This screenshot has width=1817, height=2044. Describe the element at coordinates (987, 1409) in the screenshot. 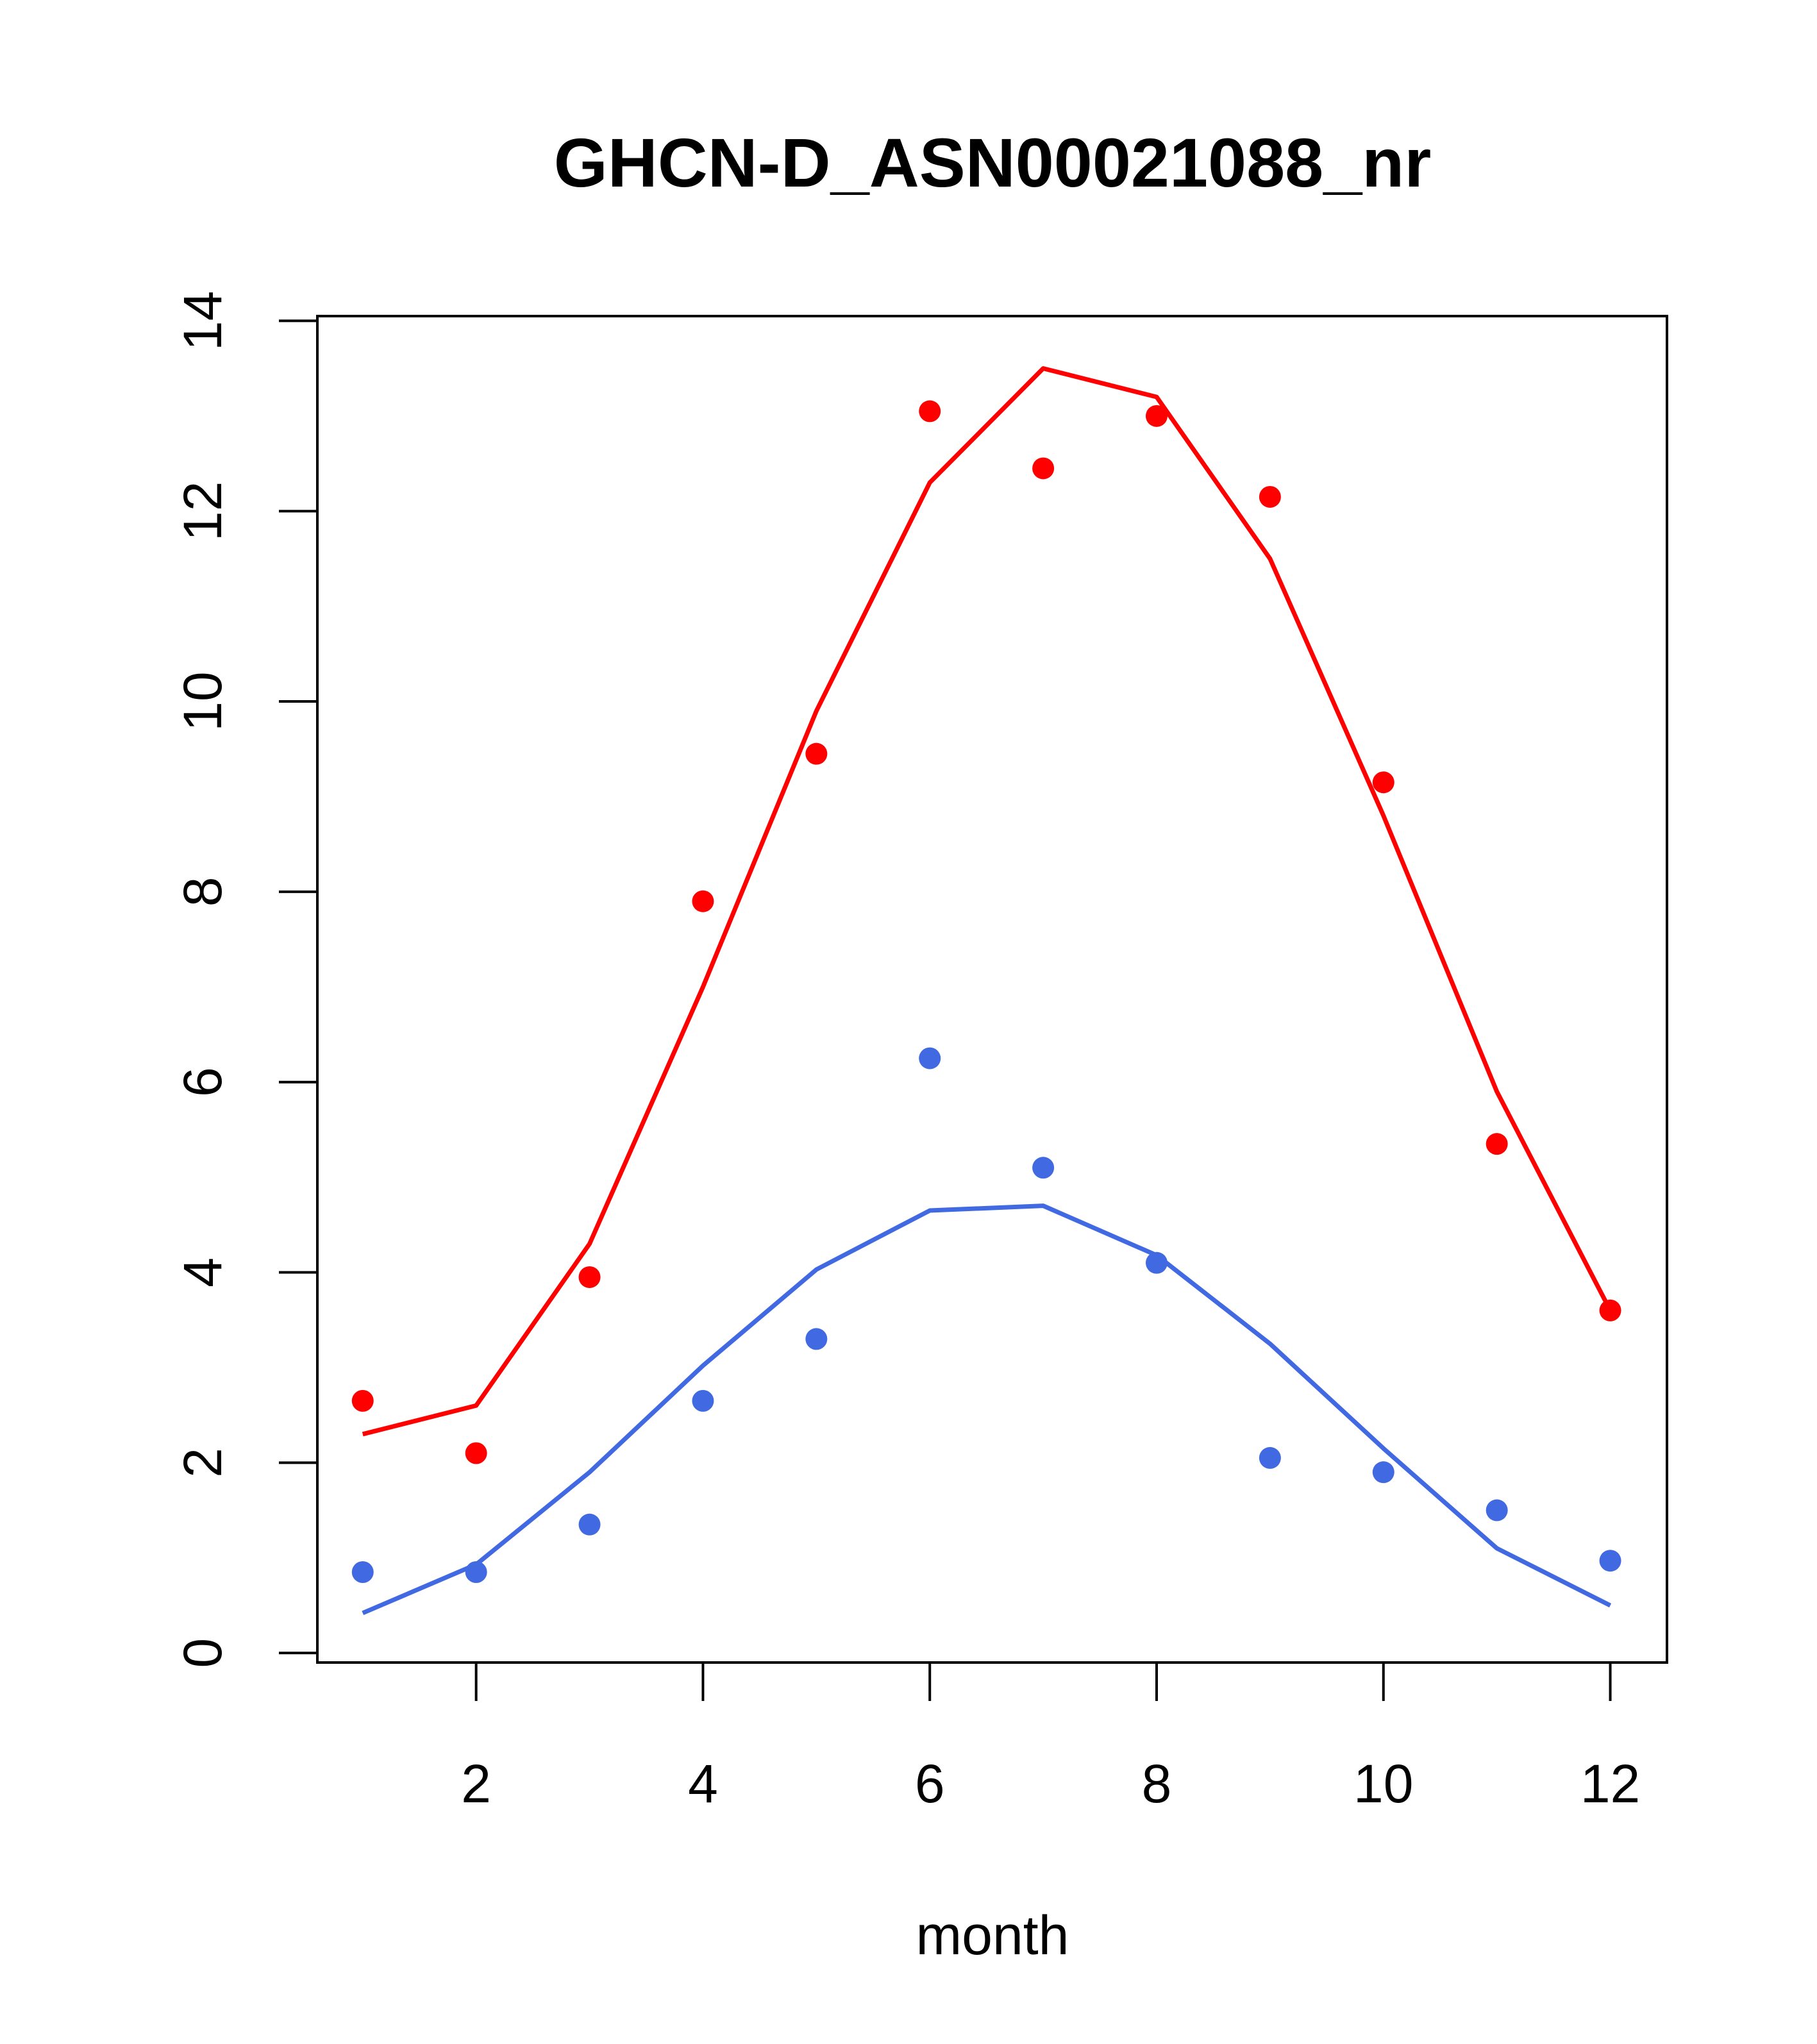

I see `series-line` at that location.